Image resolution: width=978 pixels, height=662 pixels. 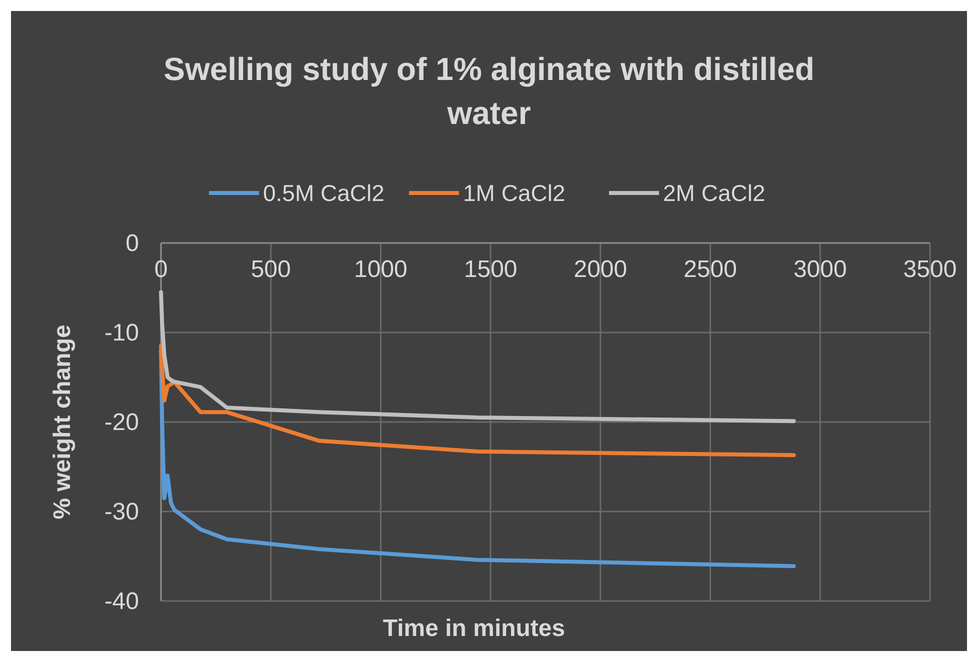 I want to click on x-tick-label: 1000, so click(x=381, y=269).